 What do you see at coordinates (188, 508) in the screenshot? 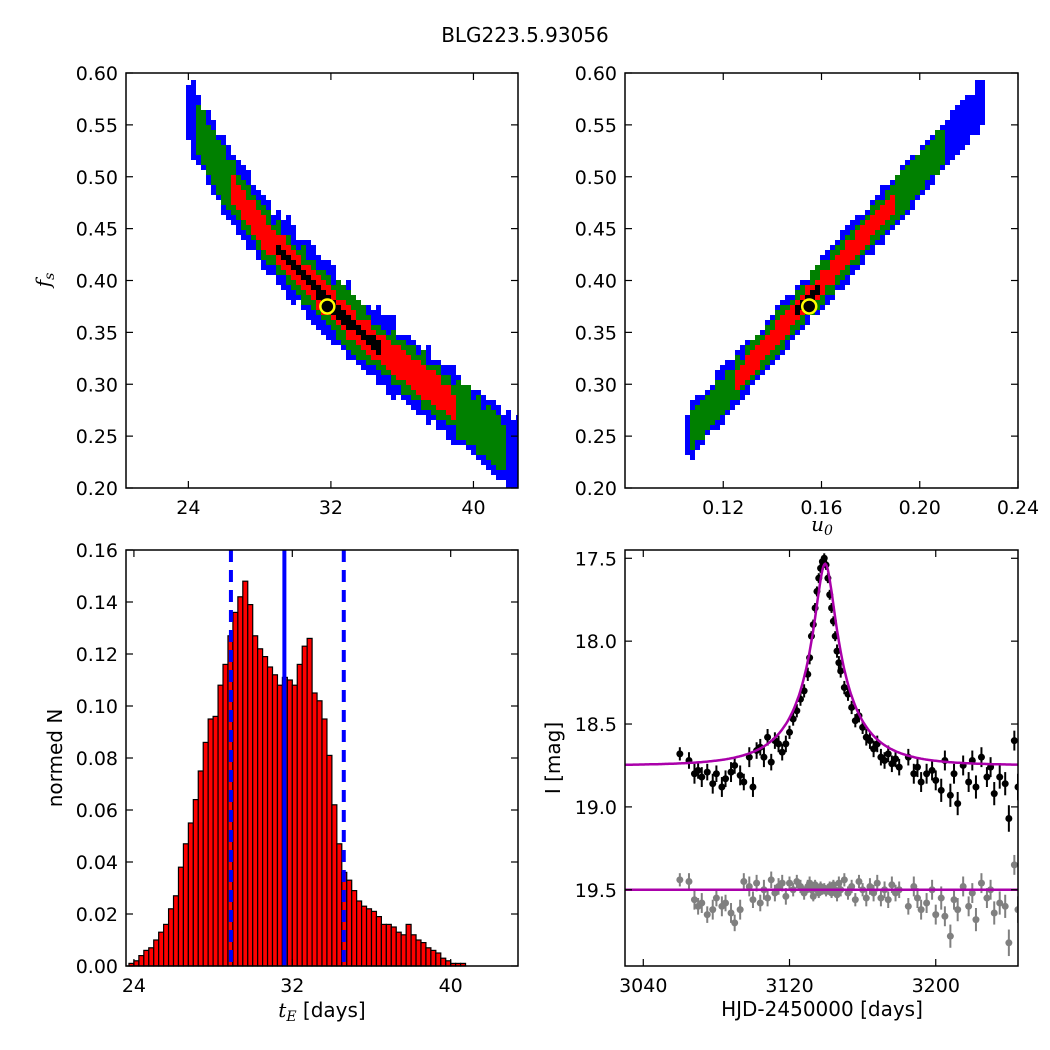
I see `x-tick-label: 24` at bounding box center [188, 508].